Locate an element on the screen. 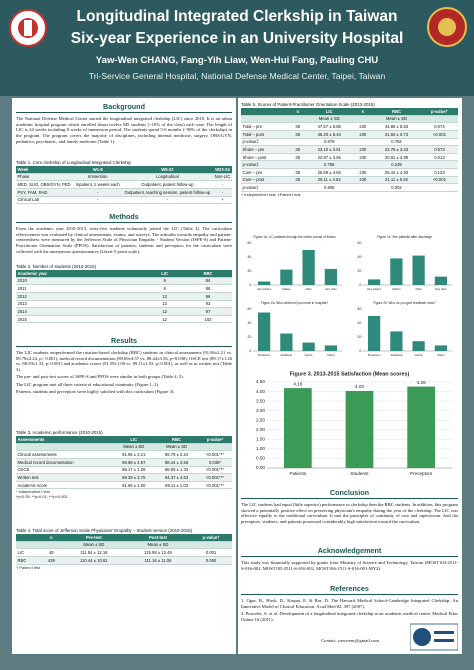  table-cell: Immersion is located at coordinates (97, 177).